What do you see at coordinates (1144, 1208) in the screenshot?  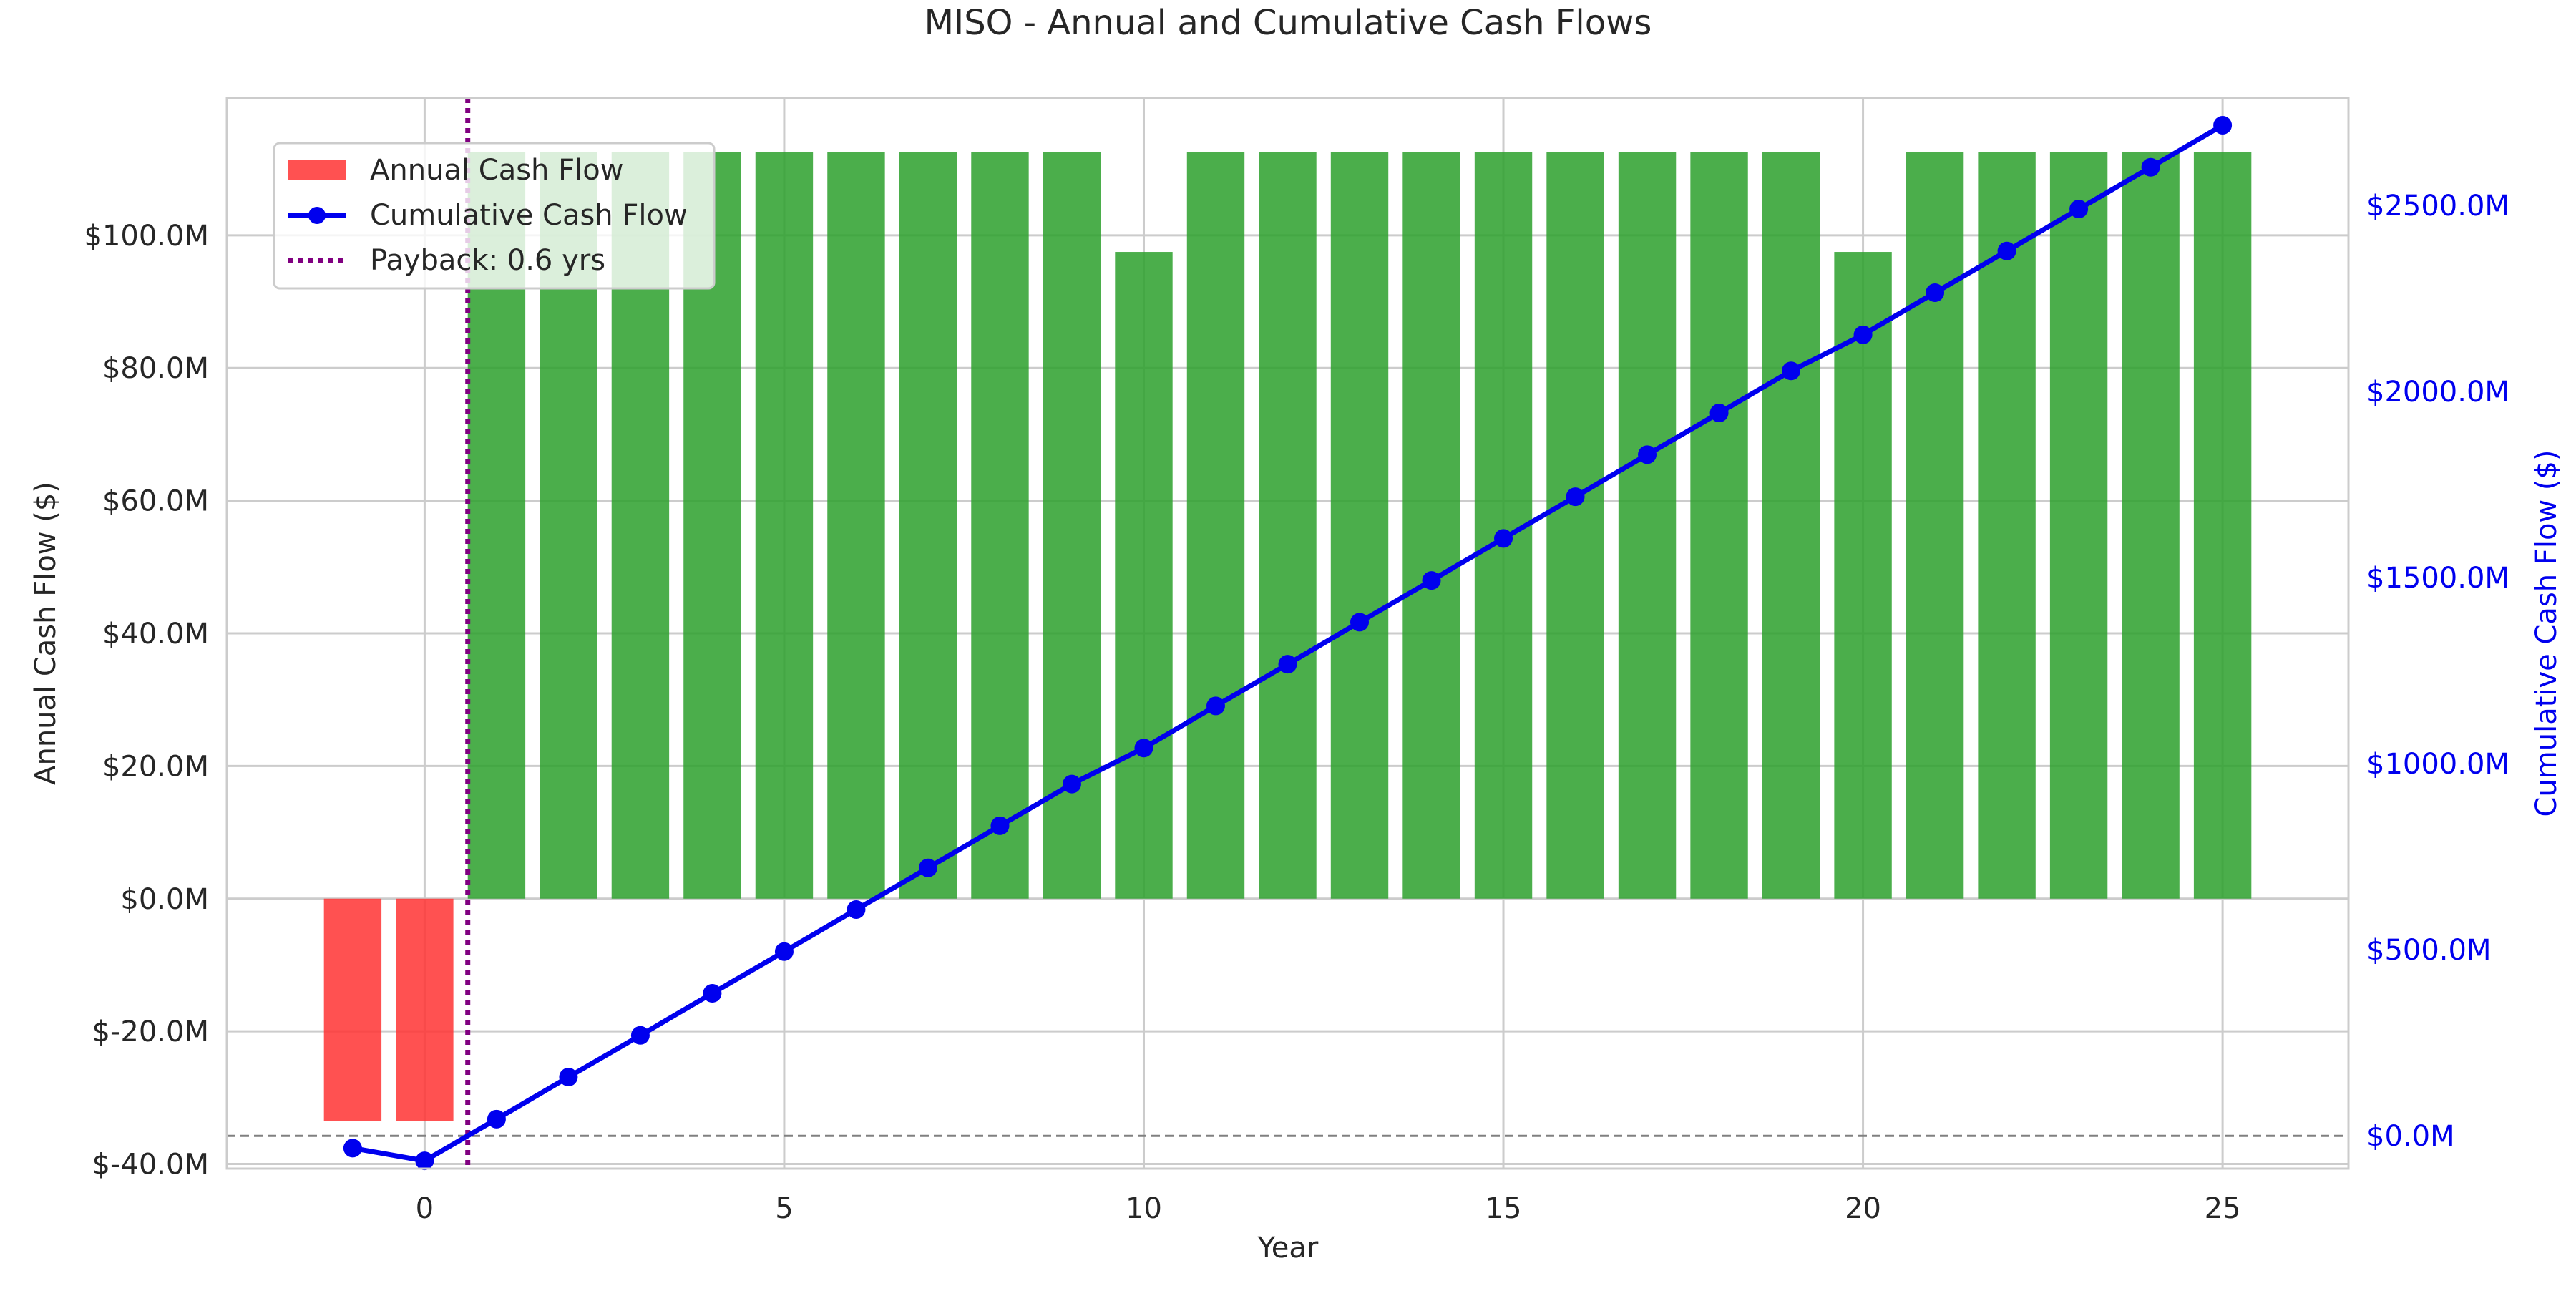 I see `x-tick-label: 10` at bounding box center [1144, 1208].